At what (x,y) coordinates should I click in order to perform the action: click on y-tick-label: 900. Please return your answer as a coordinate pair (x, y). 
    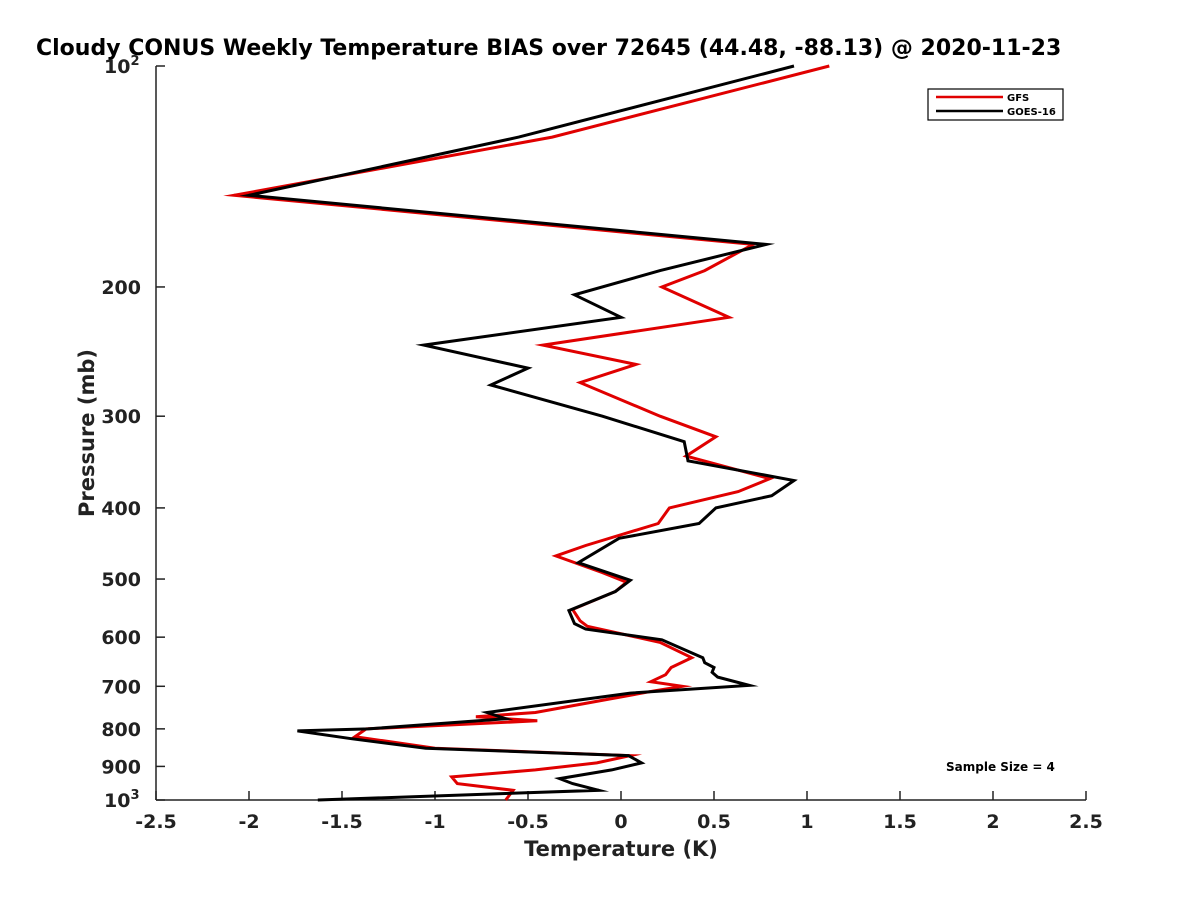
    Looking at the image, I should click on (121, 767).